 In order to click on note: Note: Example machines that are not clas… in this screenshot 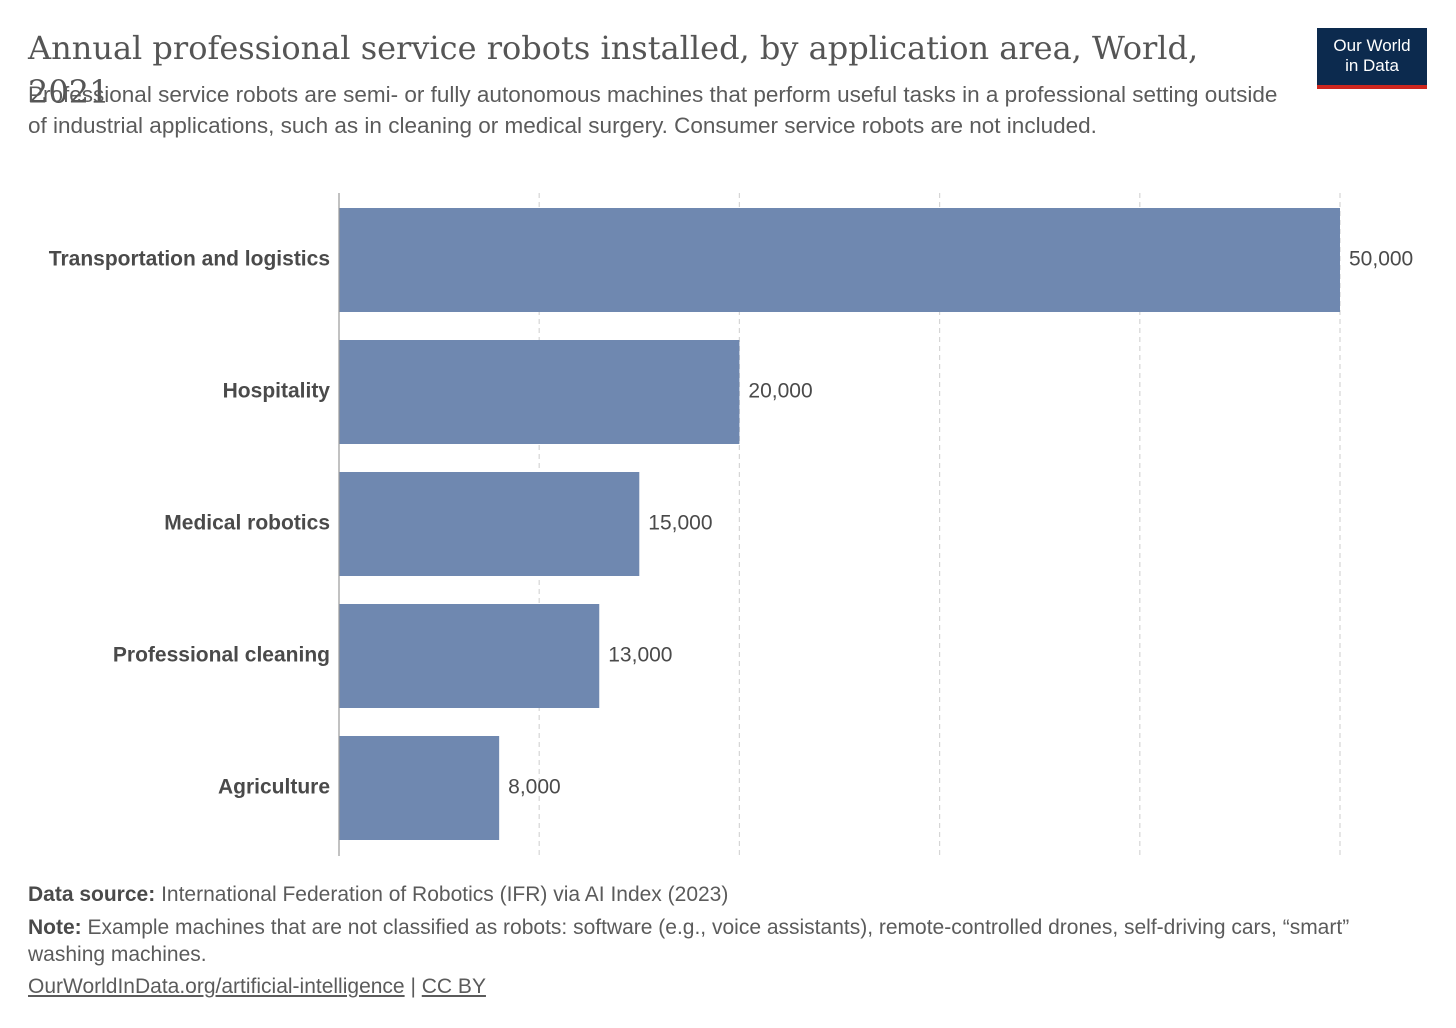, I will do `click(728, 941)`.